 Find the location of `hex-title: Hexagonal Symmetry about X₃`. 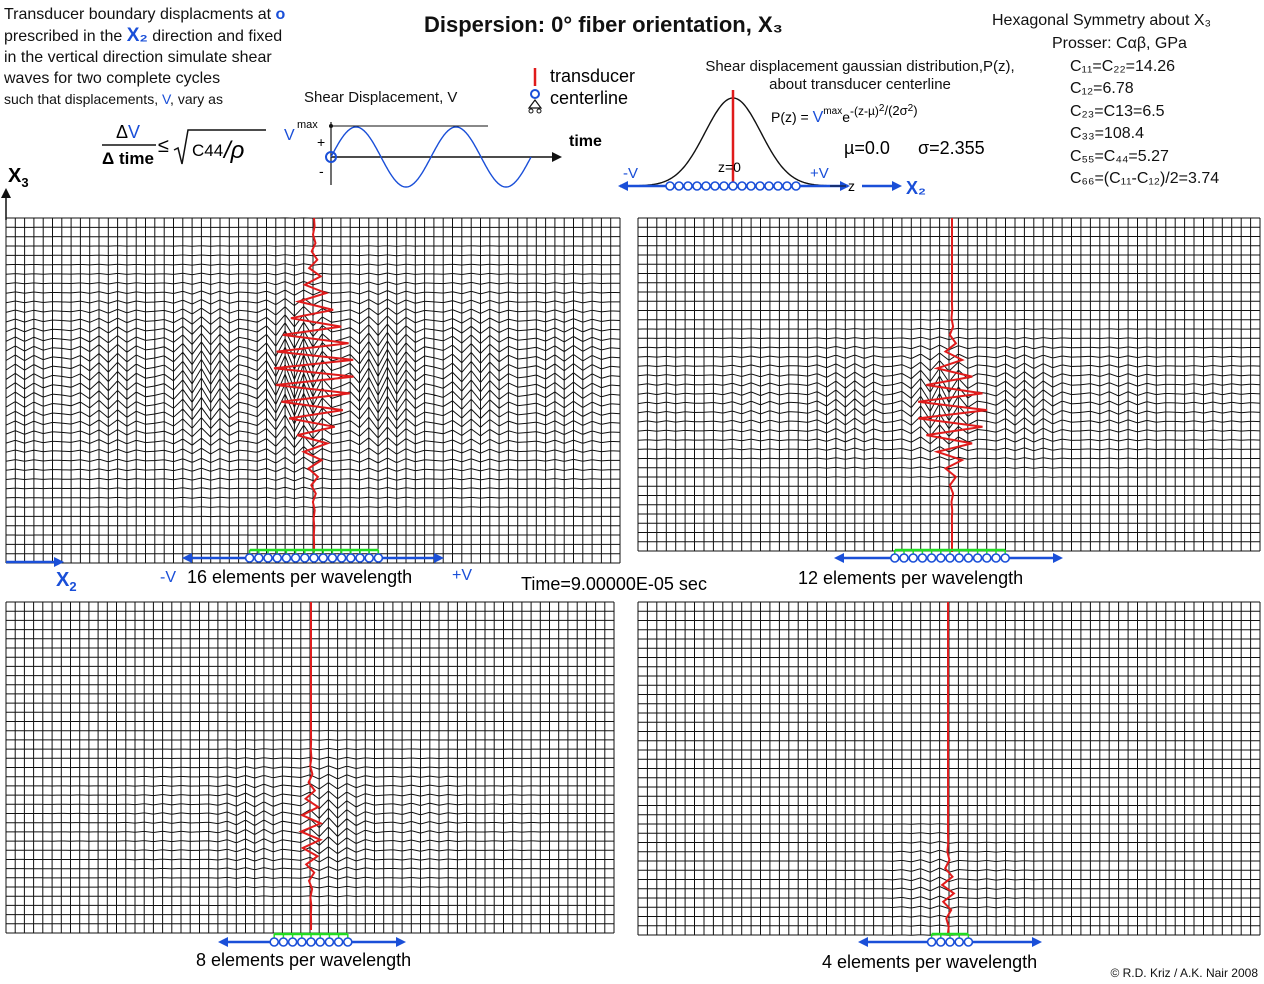

hex-title: Hexagonal Symmetry about X₃ is located at coordinates (1102, 20).